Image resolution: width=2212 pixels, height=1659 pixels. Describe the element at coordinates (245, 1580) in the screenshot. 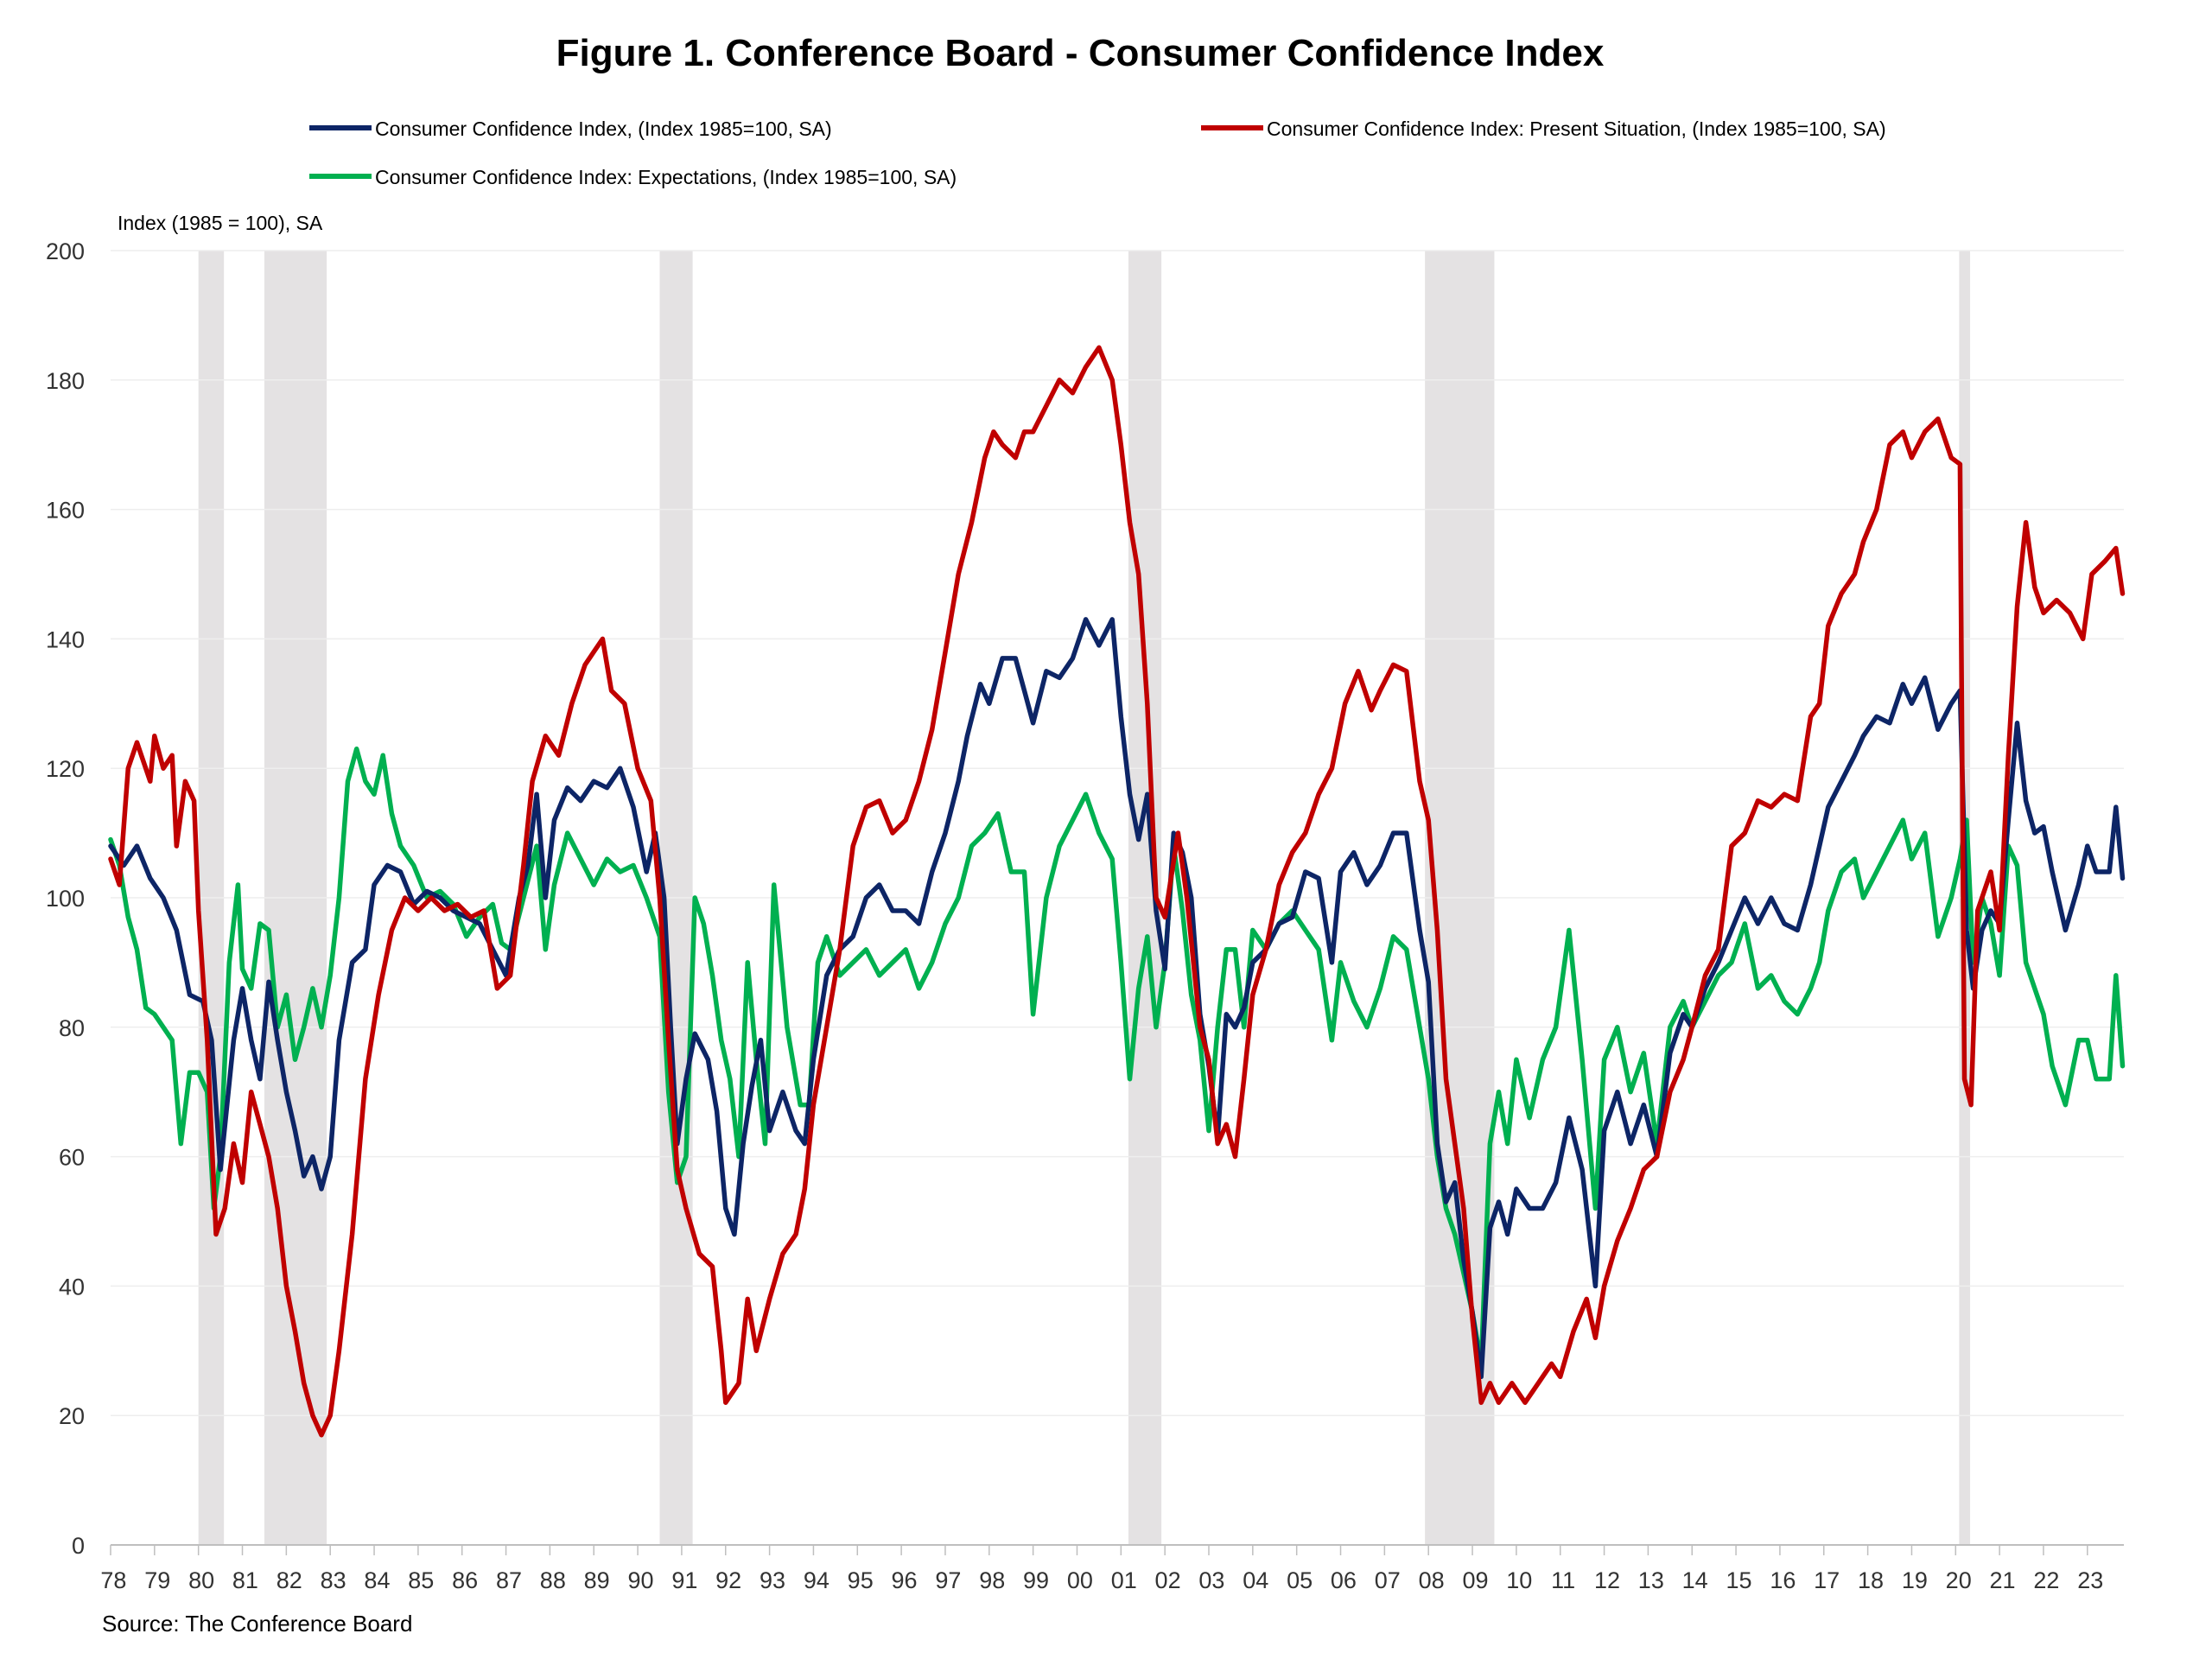

I see `x-tick-label-81: 81` at that location.